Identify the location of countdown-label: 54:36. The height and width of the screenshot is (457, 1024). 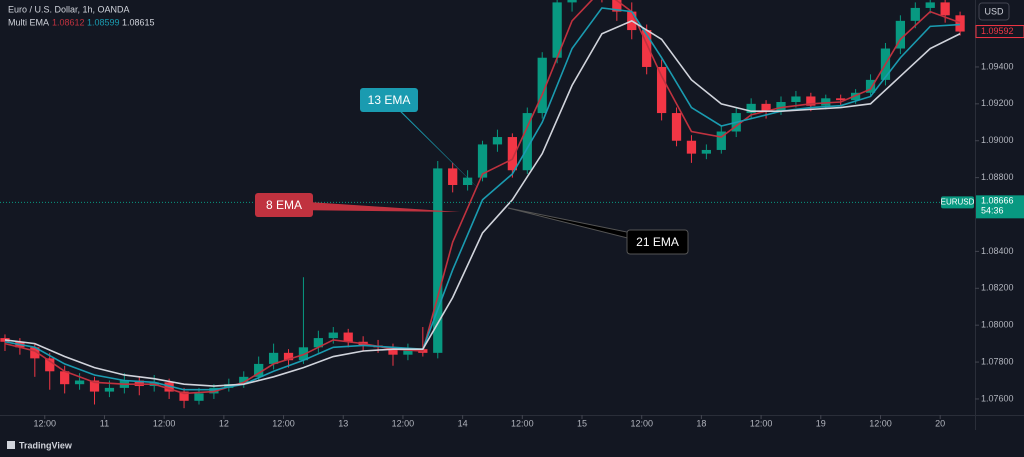
(992, 211).